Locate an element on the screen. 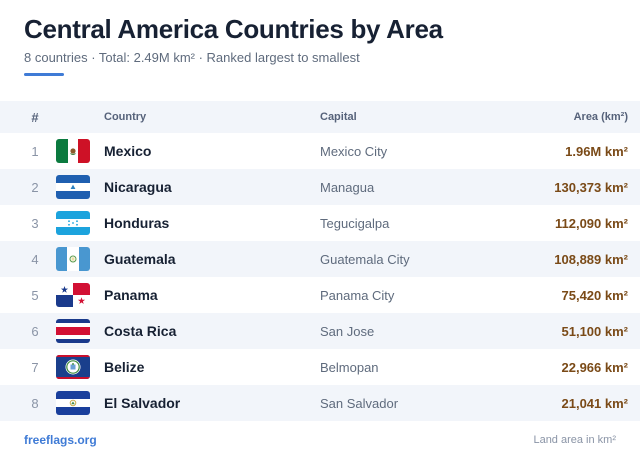 The image size is (640, 460). row-area: 1.96M km² is located at coordinates (596, 151).